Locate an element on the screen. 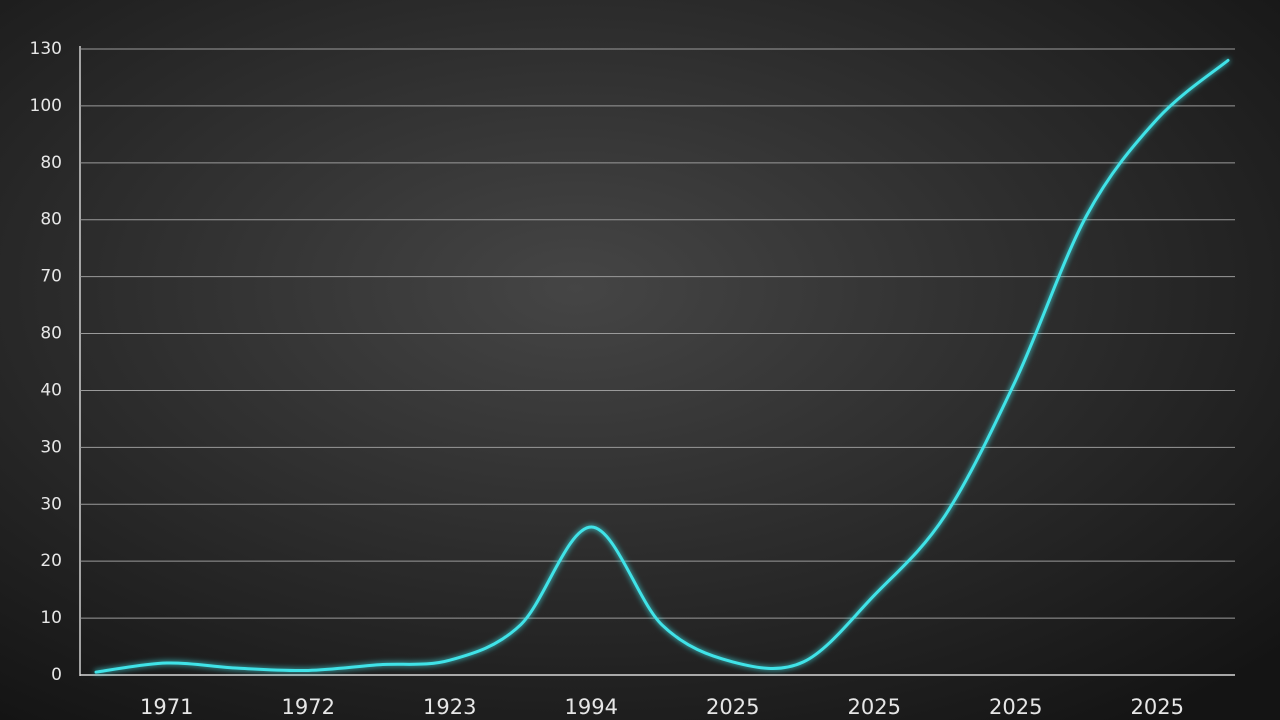 The width and height of the screenshot is (1280, 720). y-tick-label: 70 is located at coordinates (51, 277).